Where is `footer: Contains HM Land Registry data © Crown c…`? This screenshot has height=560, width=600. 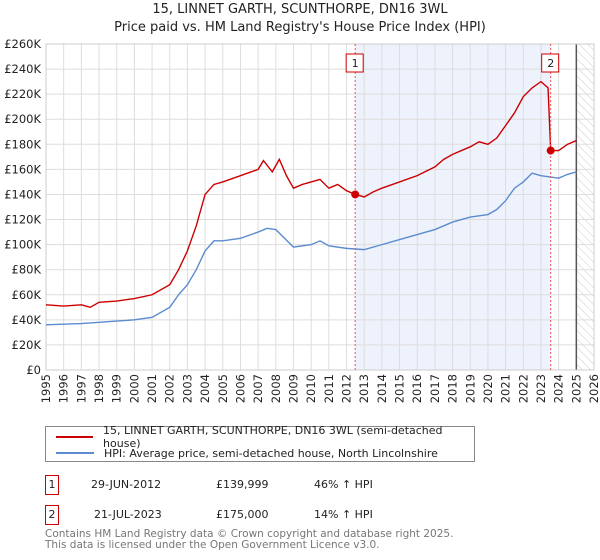 footer: Contains HM Land Registry data © Crown c… is located at coordinates (249, 540).